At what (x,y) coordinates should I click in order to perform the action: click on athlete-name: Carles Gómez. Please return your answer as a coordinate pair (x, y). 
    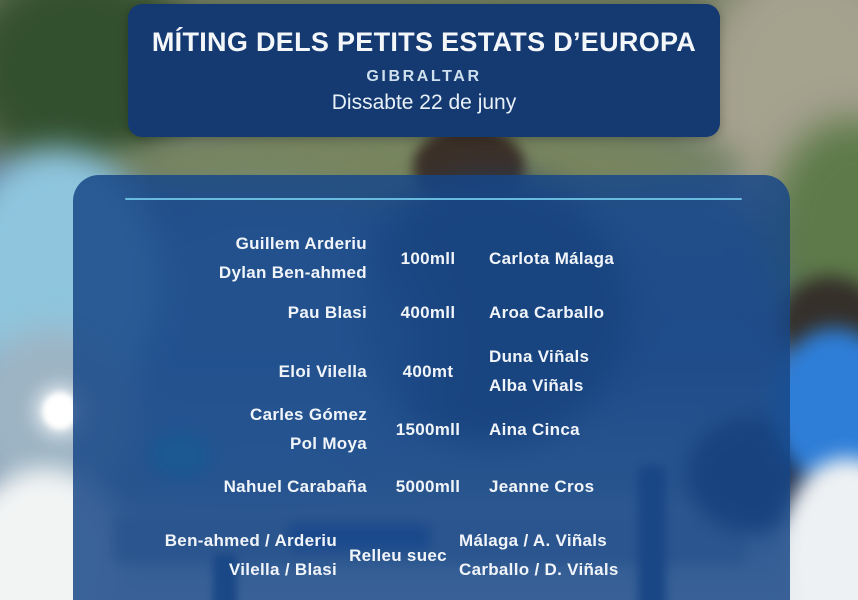
    Looking at the image, I should click on (308, 414).